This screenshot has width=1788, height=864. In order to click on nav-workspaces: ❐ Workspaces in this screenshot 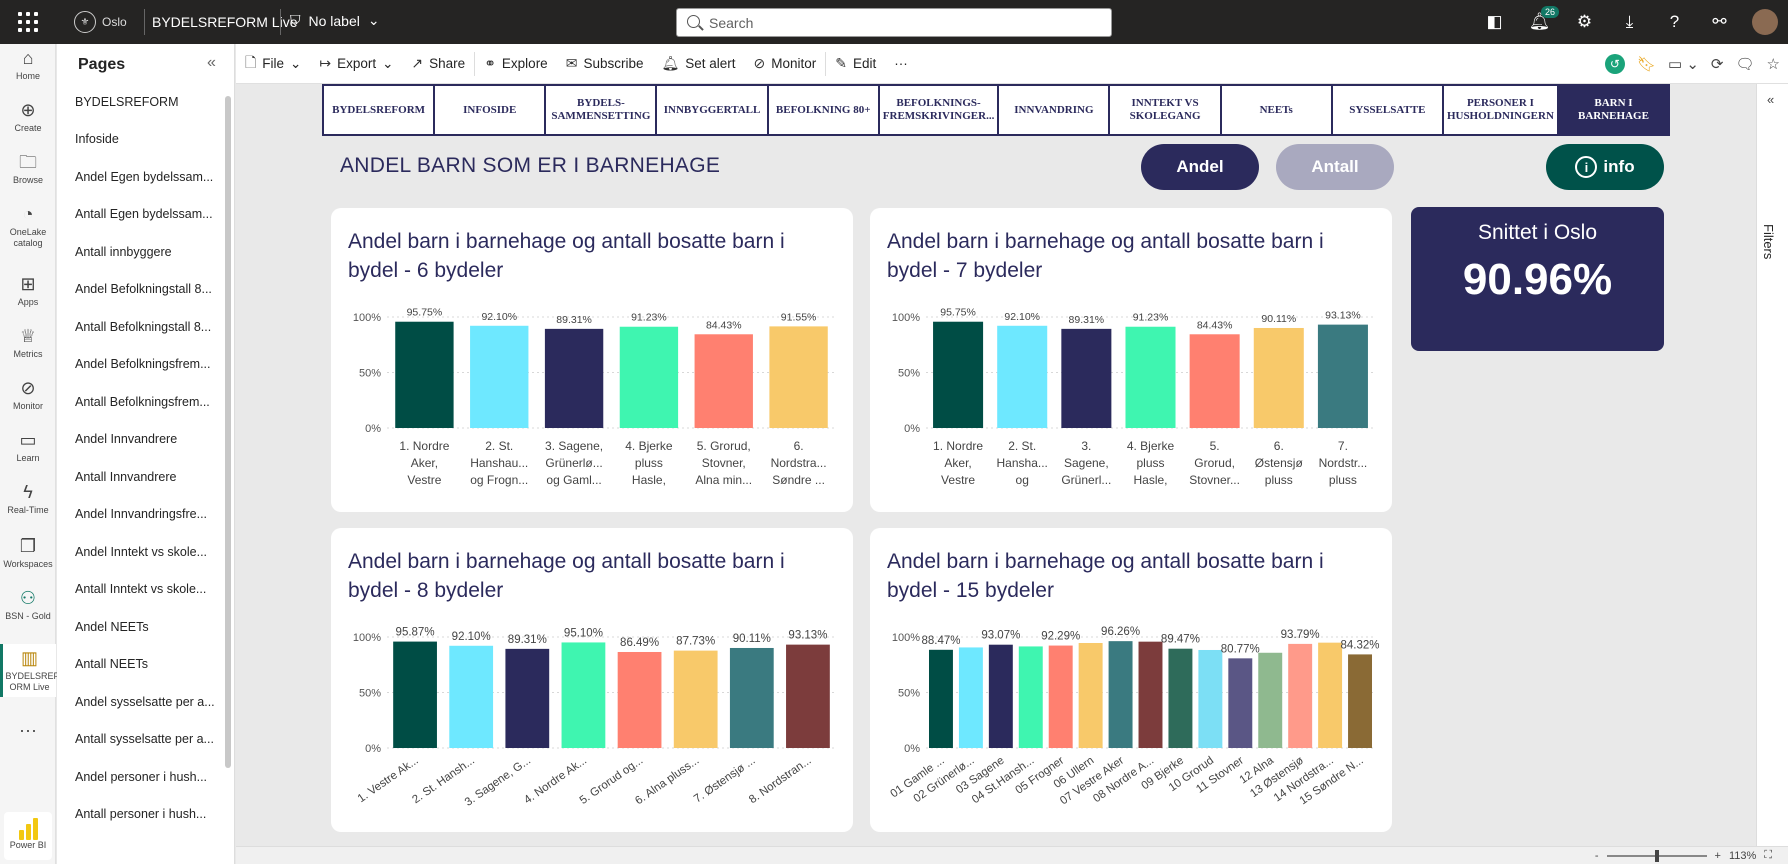, I will do `click(28, 553)`.